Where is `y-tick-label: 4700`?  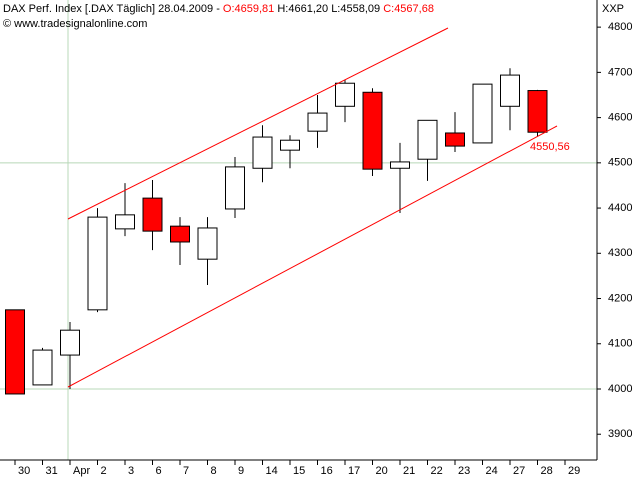 y-tick-label: 4700 is located at coordinates (620, 72).